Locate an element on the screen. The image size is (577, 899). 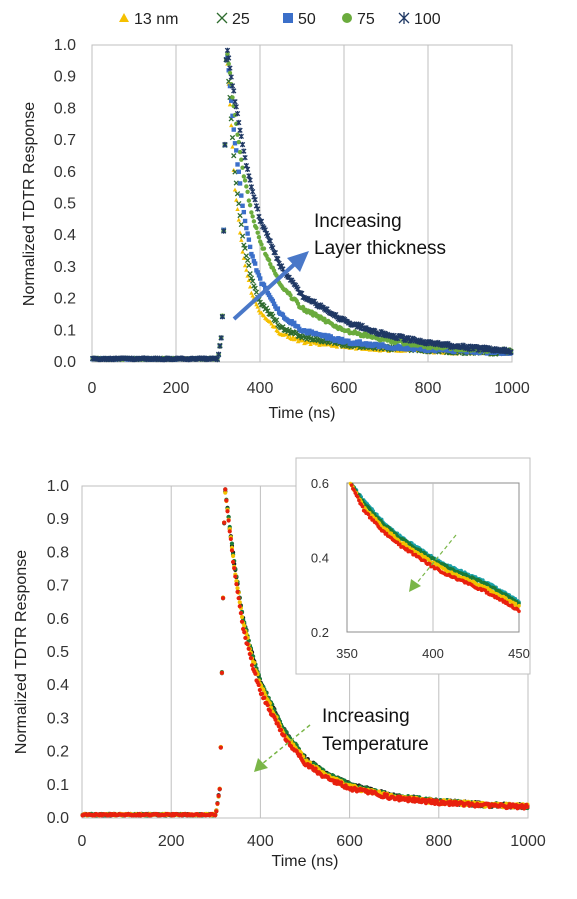
inset-x-tick-label: 400 is located at coordinates (433, 653).